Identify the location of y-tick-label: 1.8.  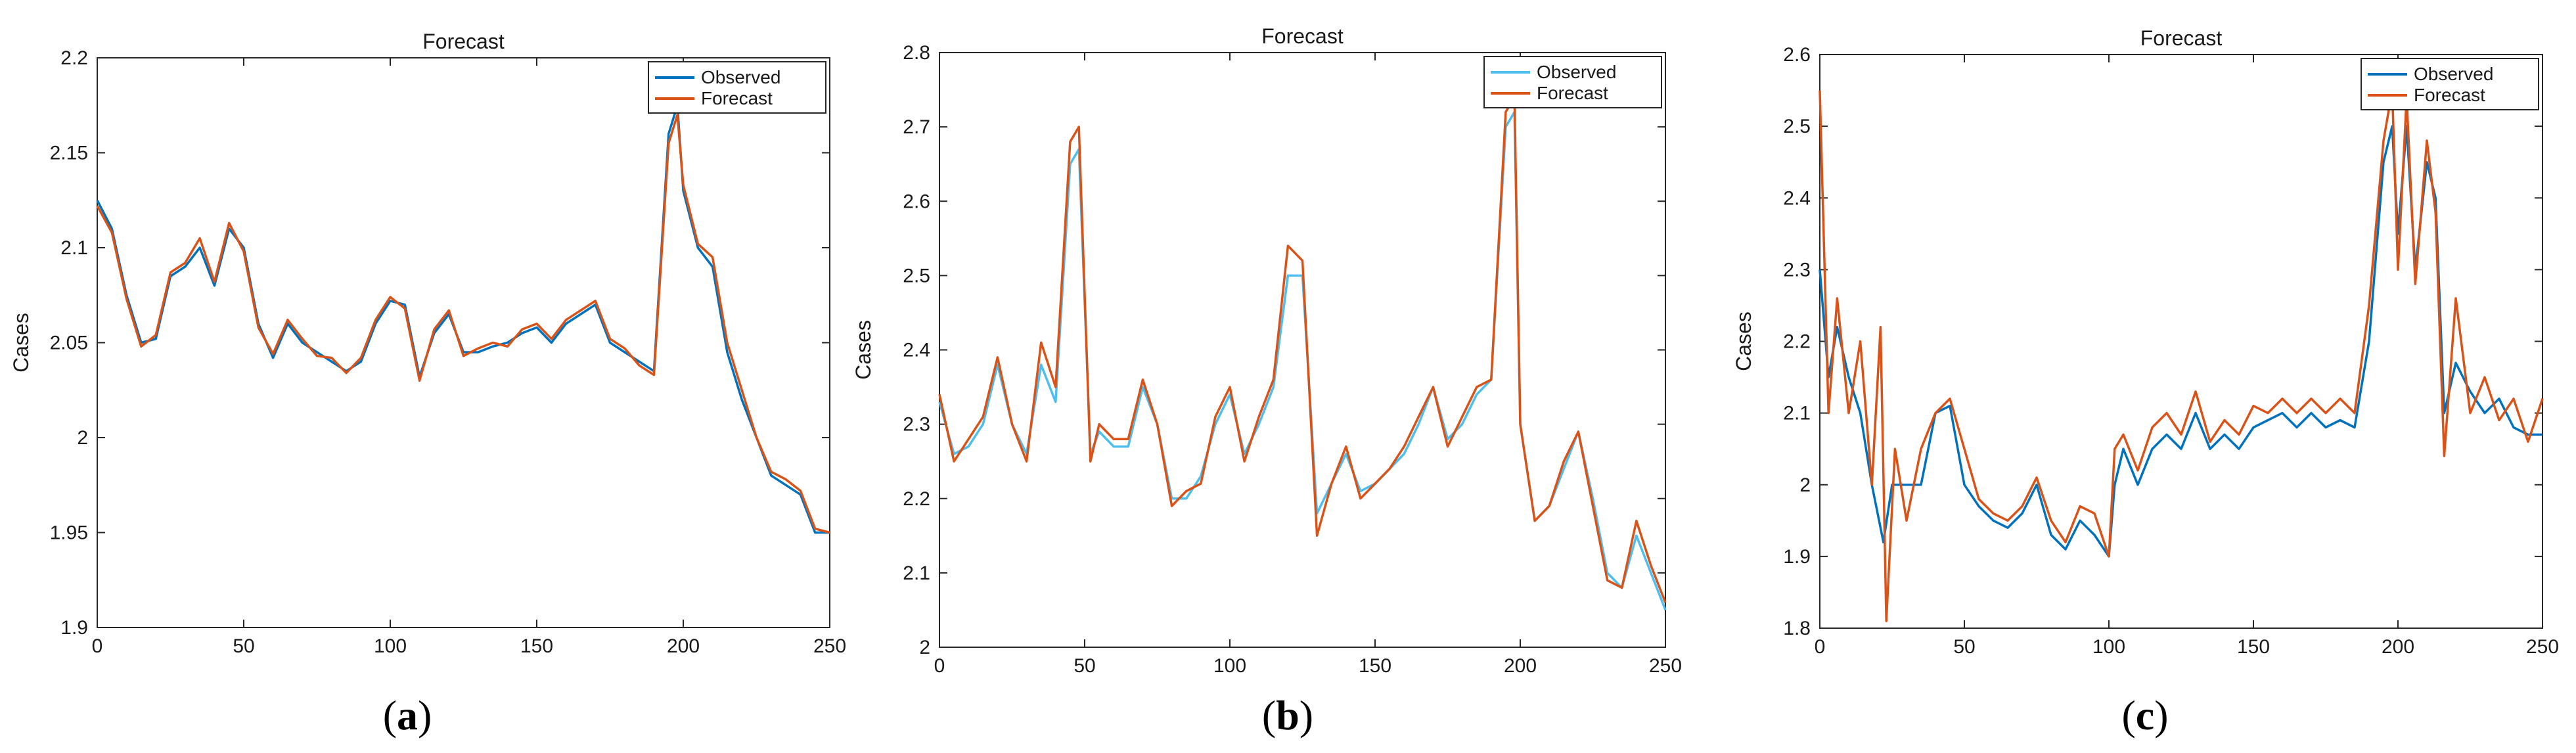
(1797, 629).